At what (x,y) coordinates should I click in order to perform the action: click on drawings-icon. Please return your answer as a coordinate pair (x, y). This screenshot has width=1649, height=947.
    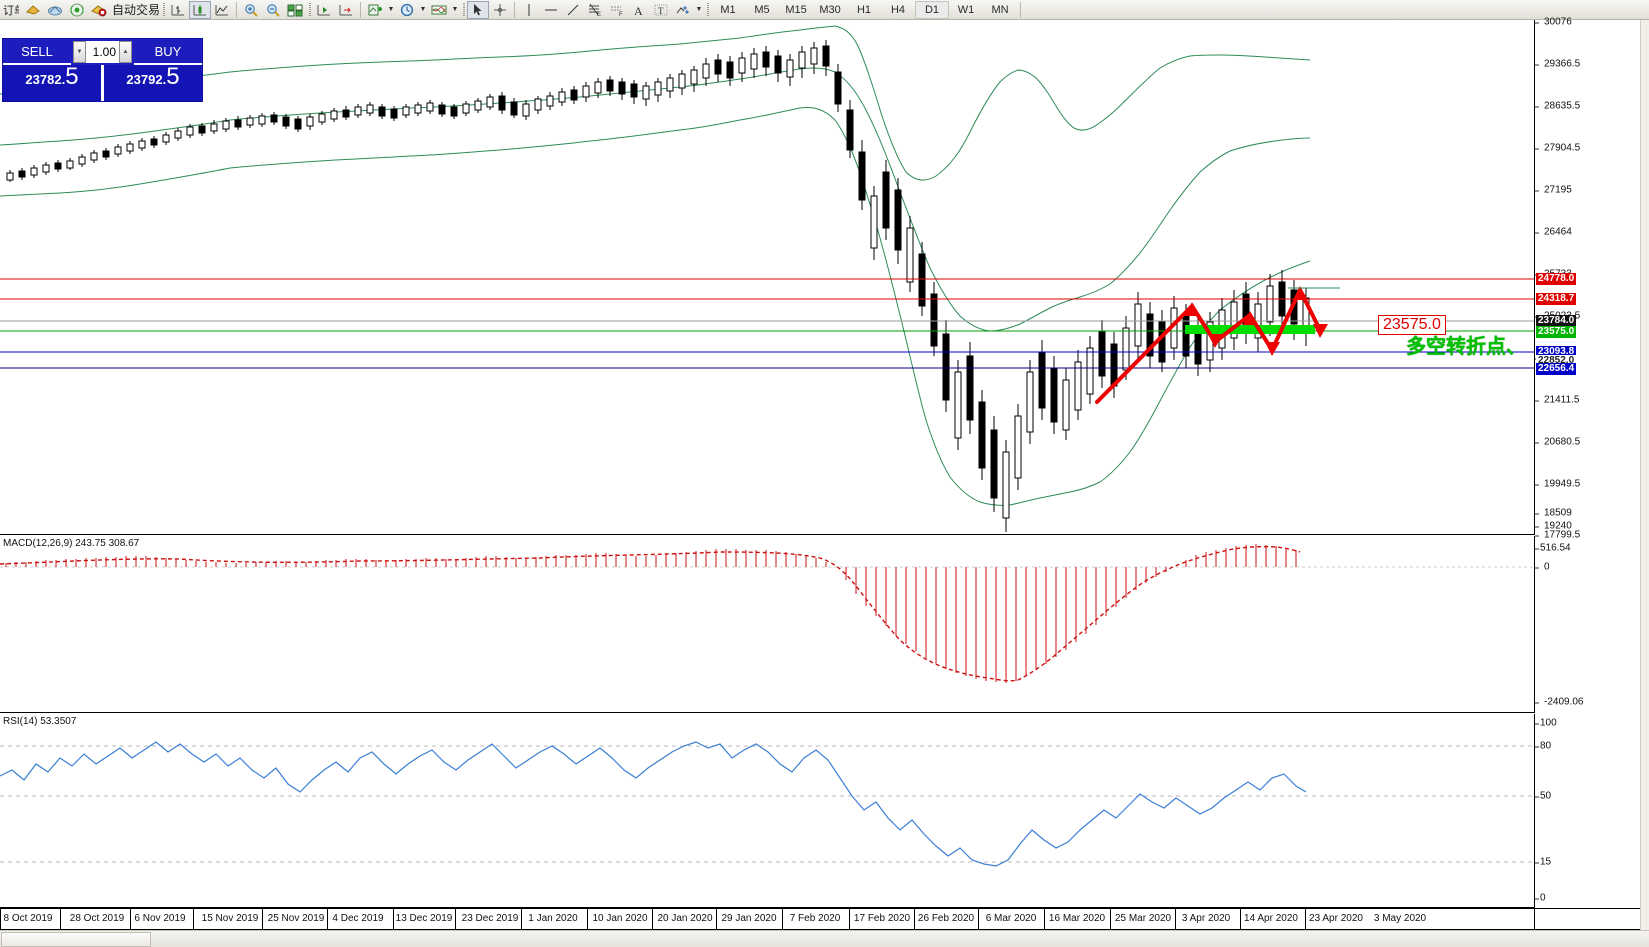
    Looking at the image, I should click on (683, 10).